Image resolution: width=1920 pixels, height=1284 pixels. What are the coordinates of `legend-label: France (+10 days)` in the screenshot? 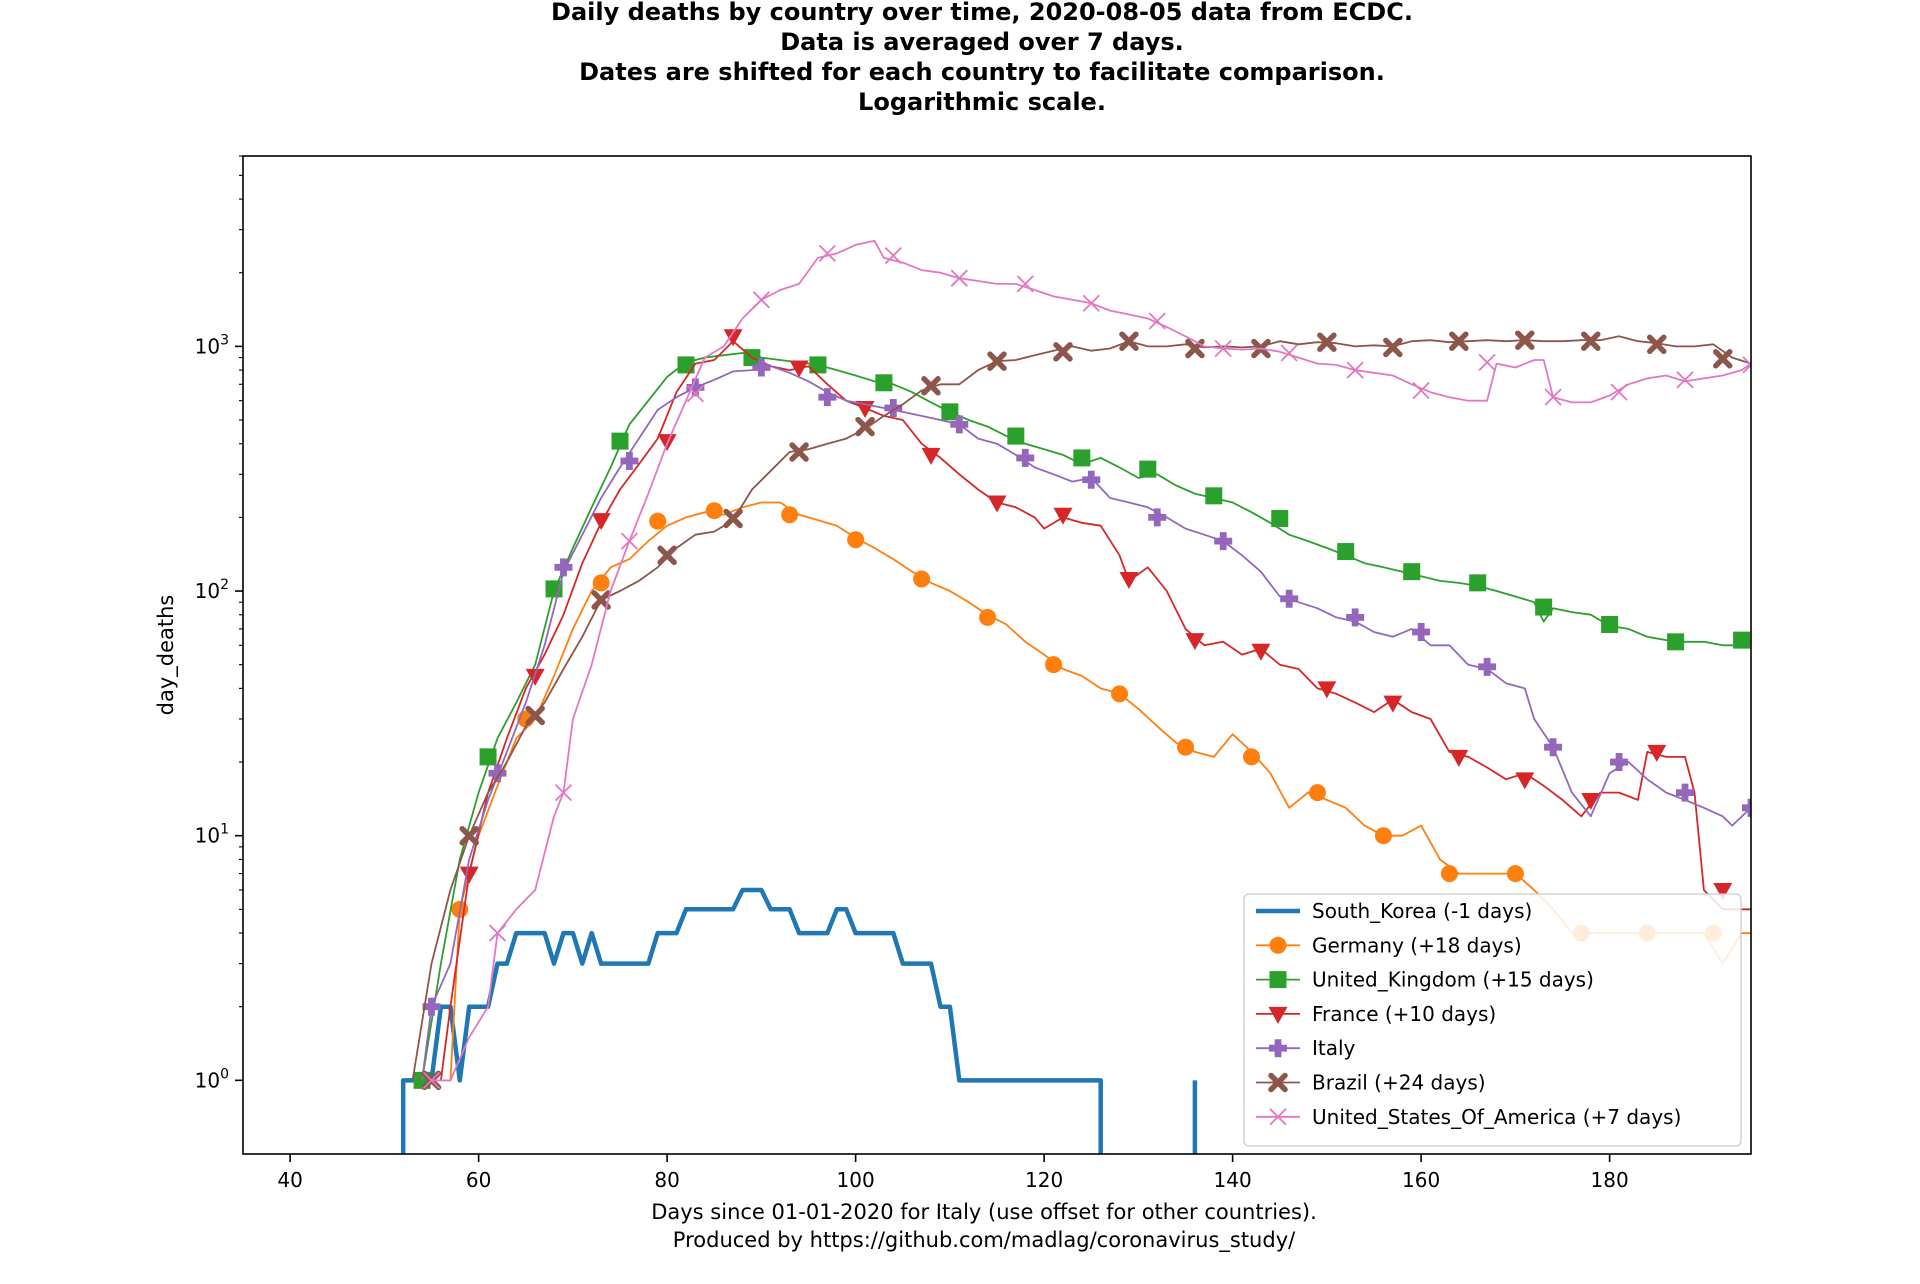 It's located at (1404, 1014).